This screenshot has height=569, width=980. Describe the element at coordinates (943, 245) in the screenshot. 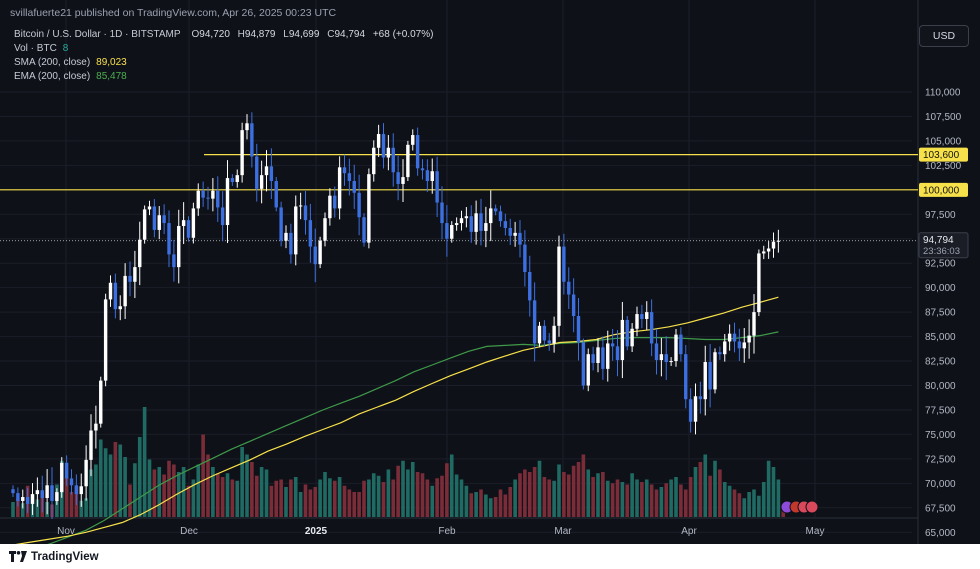

I see `last-price-tag` at that location.